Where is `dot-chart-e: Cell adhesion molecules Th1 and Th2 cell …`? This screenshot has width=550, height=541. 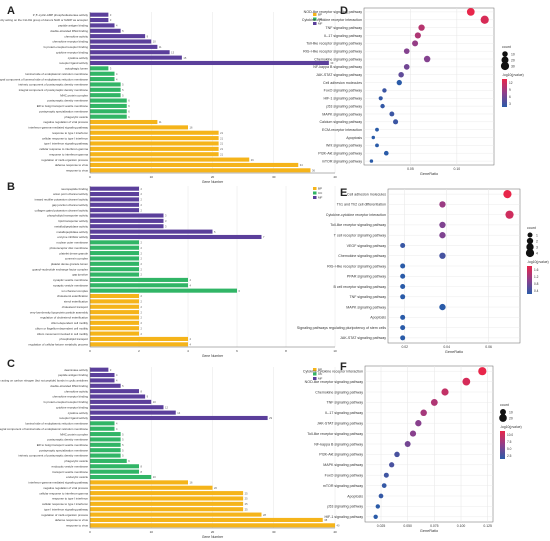 dot-chart-e: Cell adhesion molecules Th1 and Th2 cell … is located at coordinates (423, 271).